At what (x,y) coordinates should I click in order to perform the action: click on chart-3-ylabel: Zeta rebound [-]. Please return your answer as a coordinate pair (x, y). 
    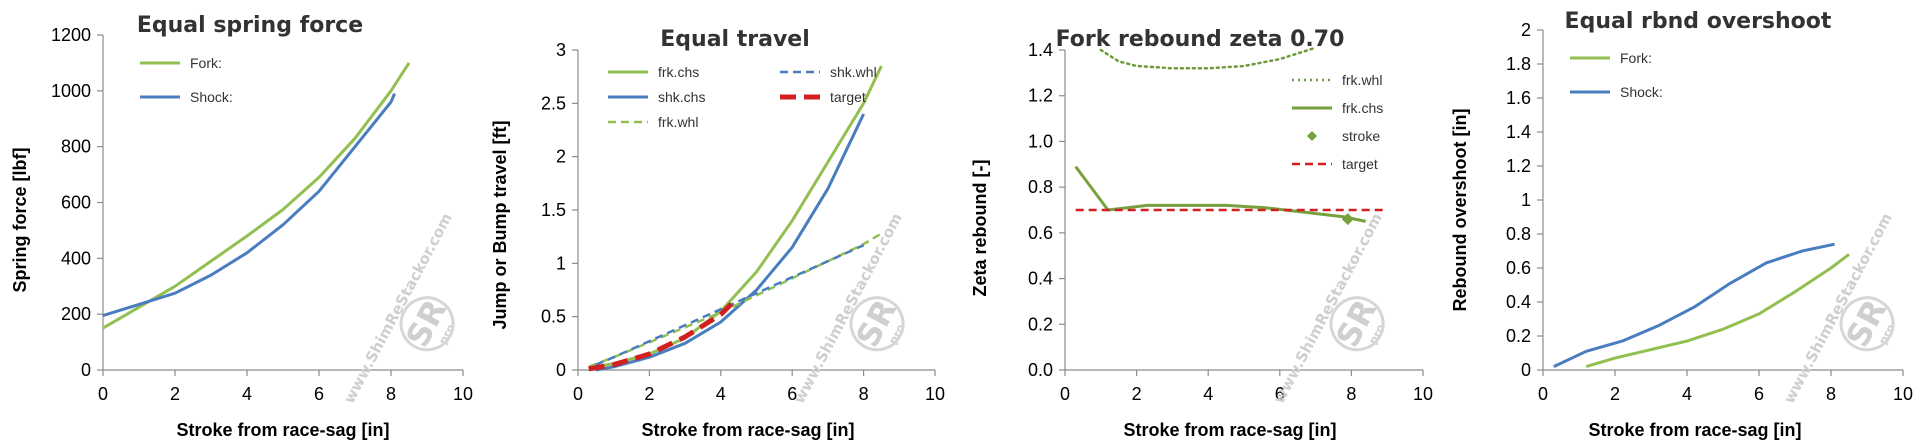
    Looking at the image, I should click on (980, 228).